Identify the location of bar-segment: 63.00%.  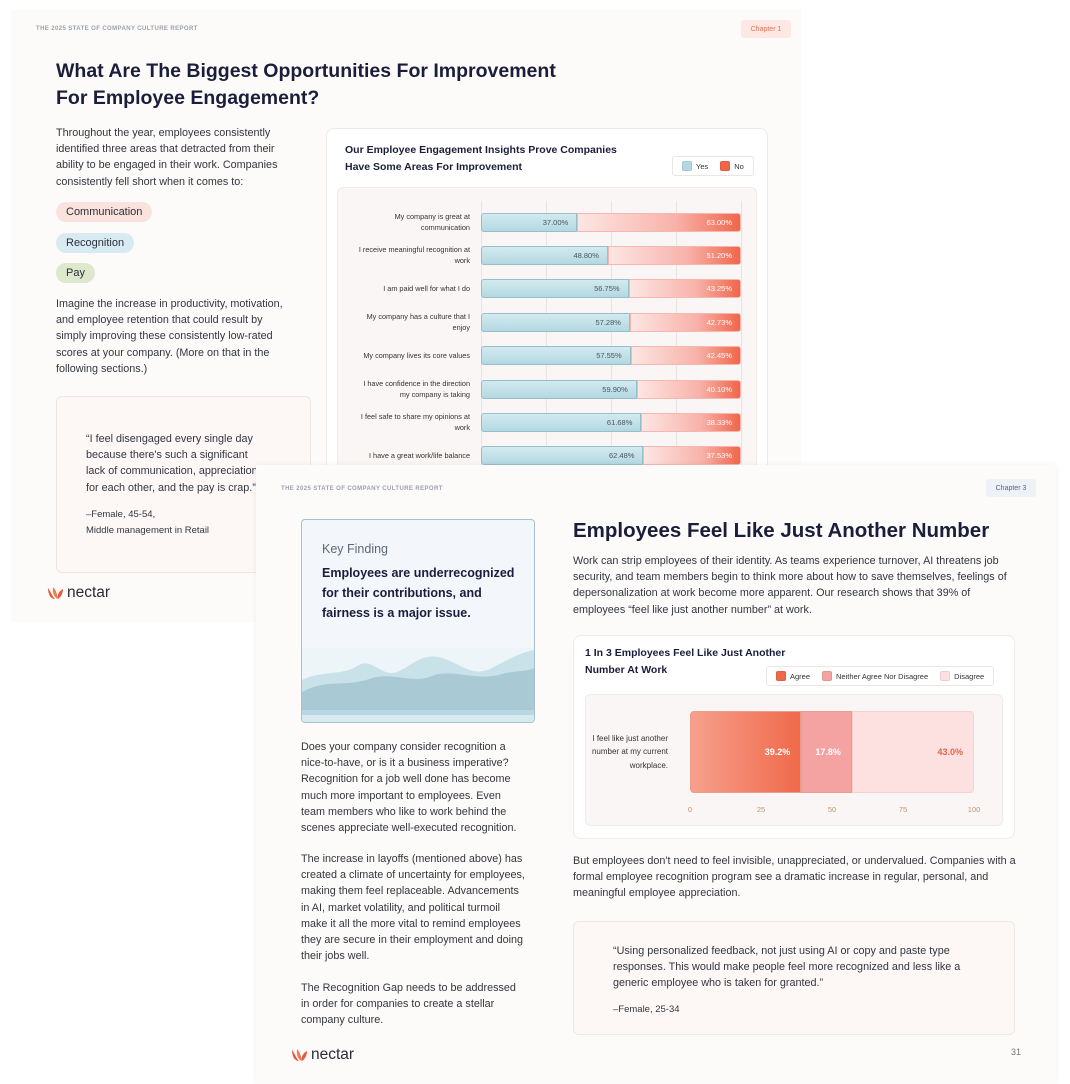
(659, 222).